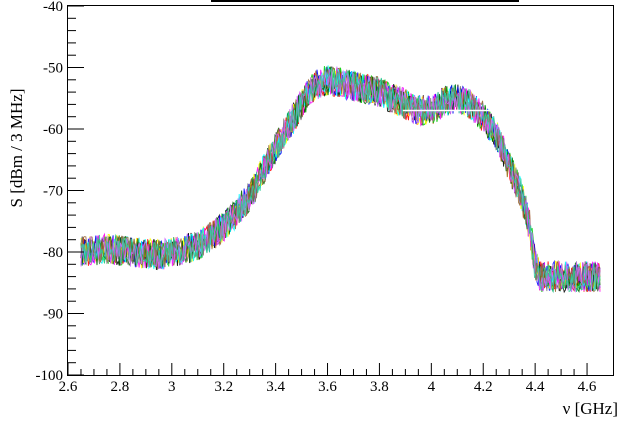 Image resolution: width=623 pixels, height=440 pixels. Describe the element at coordinates (535, 387) in the screenshot. I see `x-tick-label: 4.4` at that location.